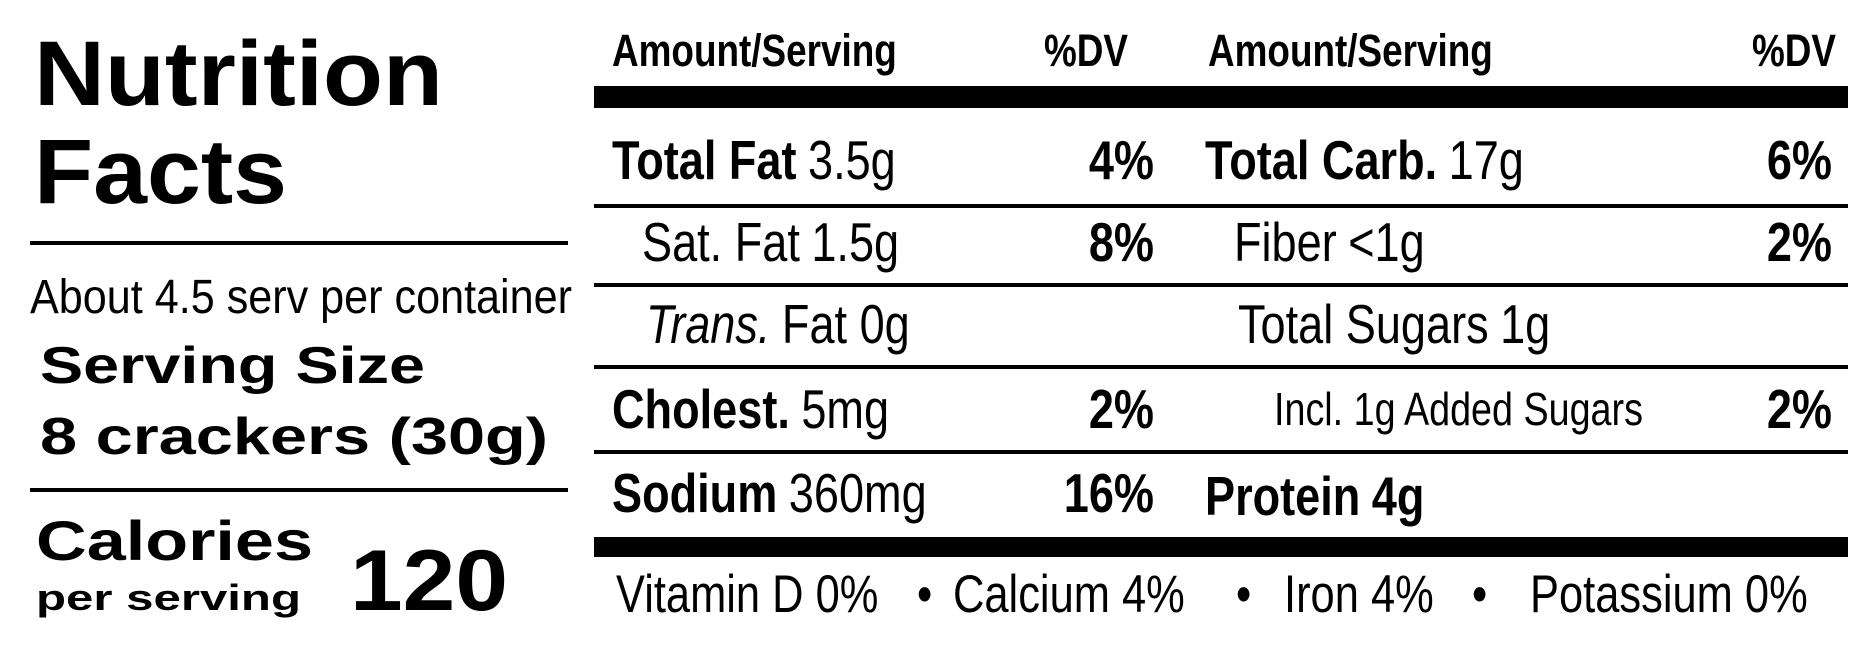  What do you see at coordinates (855, 242) in the screenshot?
I see `nutrient-amount: 1.5g` at bounding box center [855, 242].